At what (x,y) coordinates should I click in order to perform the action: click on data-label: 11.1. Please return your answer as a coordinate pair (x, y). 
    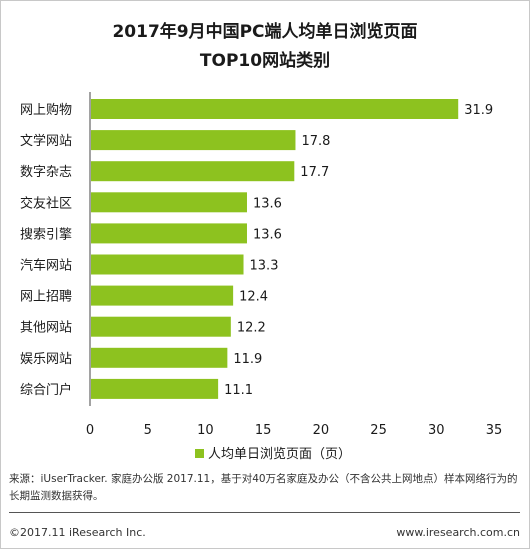
    Looking at the image, I should click on (238, 390).